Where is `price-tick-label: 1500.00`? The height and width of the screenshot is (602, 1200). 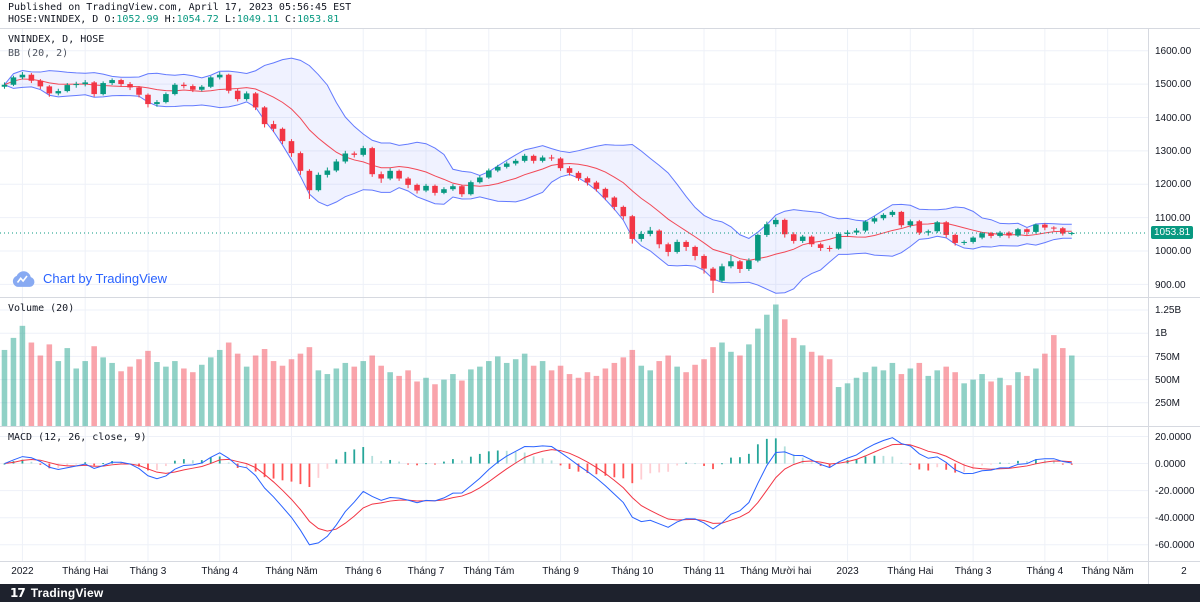
price-tick-label: 1500.00 is located at coordinates (1173, 85).